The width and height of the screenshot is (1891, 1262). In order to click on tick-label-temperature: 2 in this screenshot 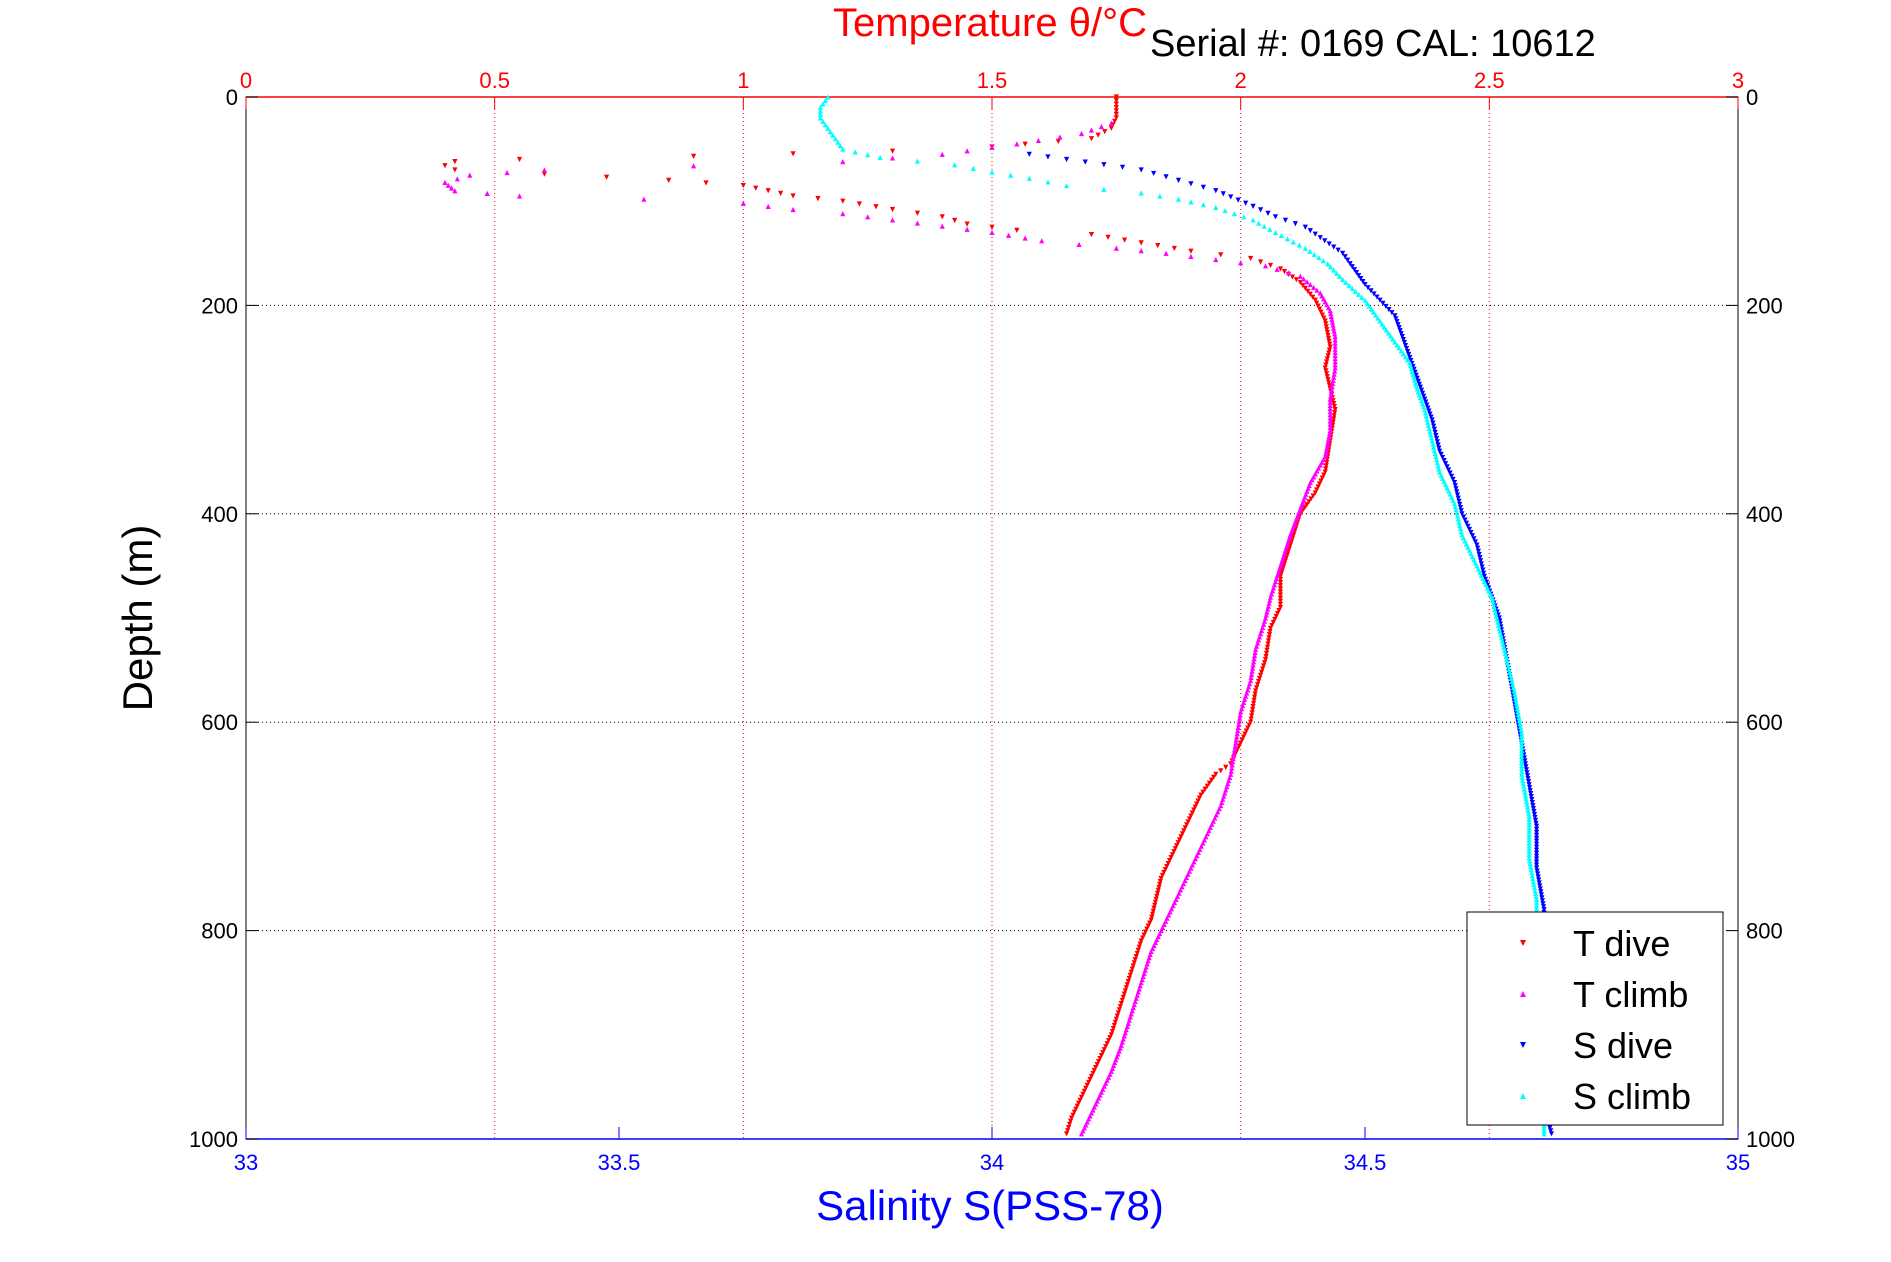, I will do `click(1241, 80)`.